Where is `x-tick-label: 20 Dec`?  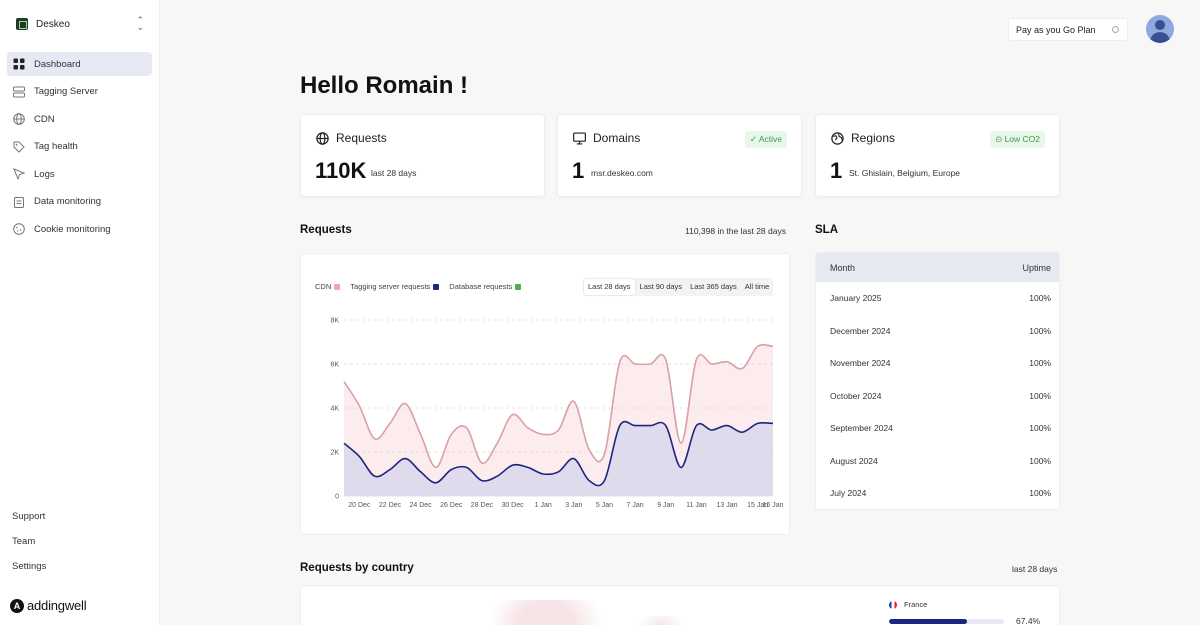
x-tick-label: 20 Dec is located at coordinates (359, 505).